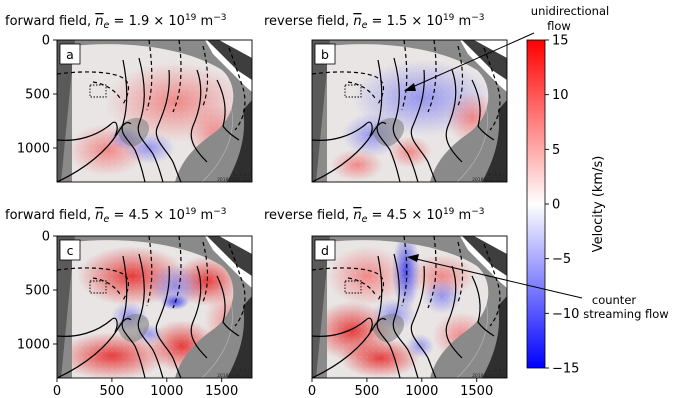  I want to click on colorbar-tick-label: −10, so click(565, 314).